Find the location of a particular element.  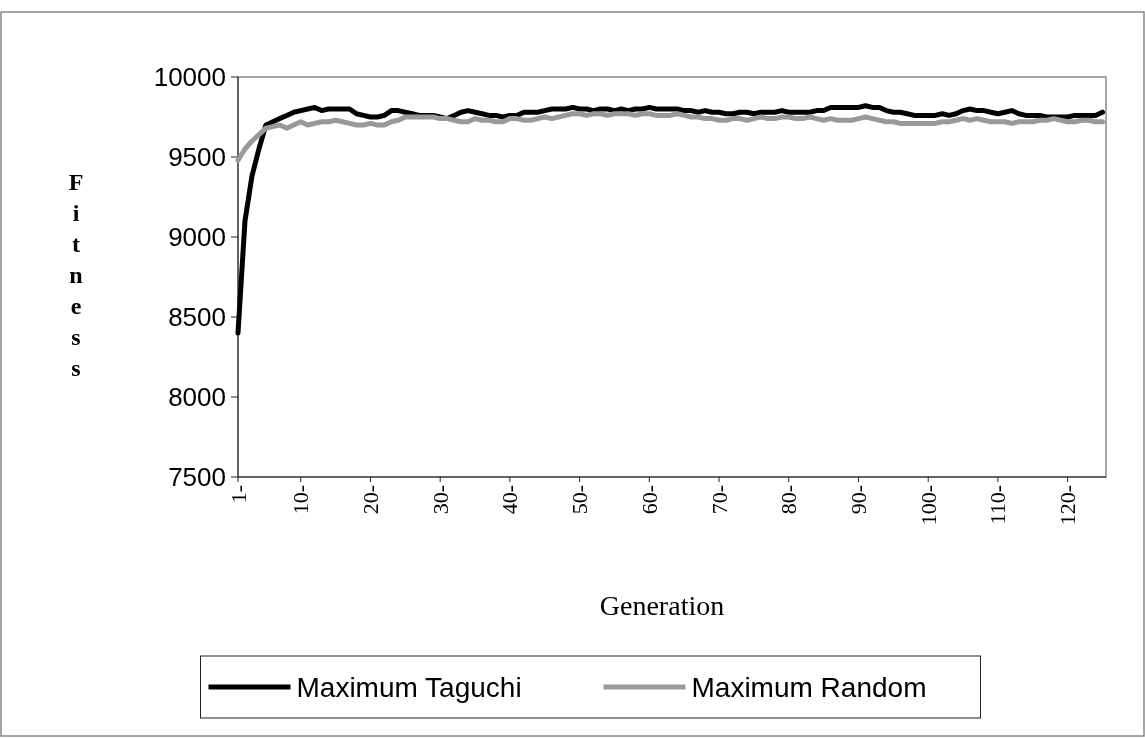

y-tick-label: 10000 is located at coordinates (189, 77).